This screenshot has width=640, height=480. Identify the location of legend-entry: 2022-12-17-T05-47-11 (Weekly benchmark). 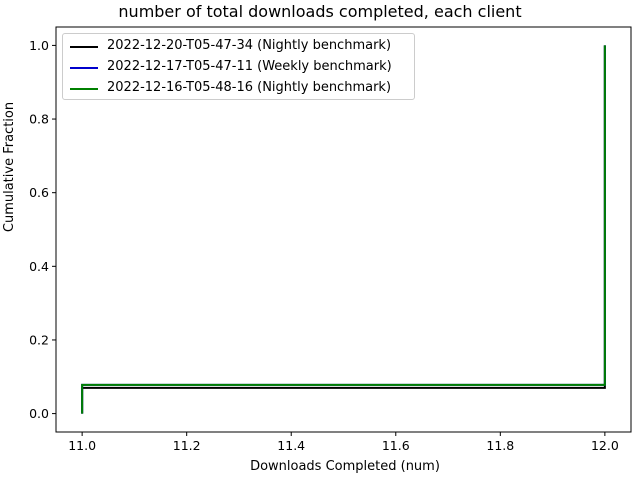
(238, 68).